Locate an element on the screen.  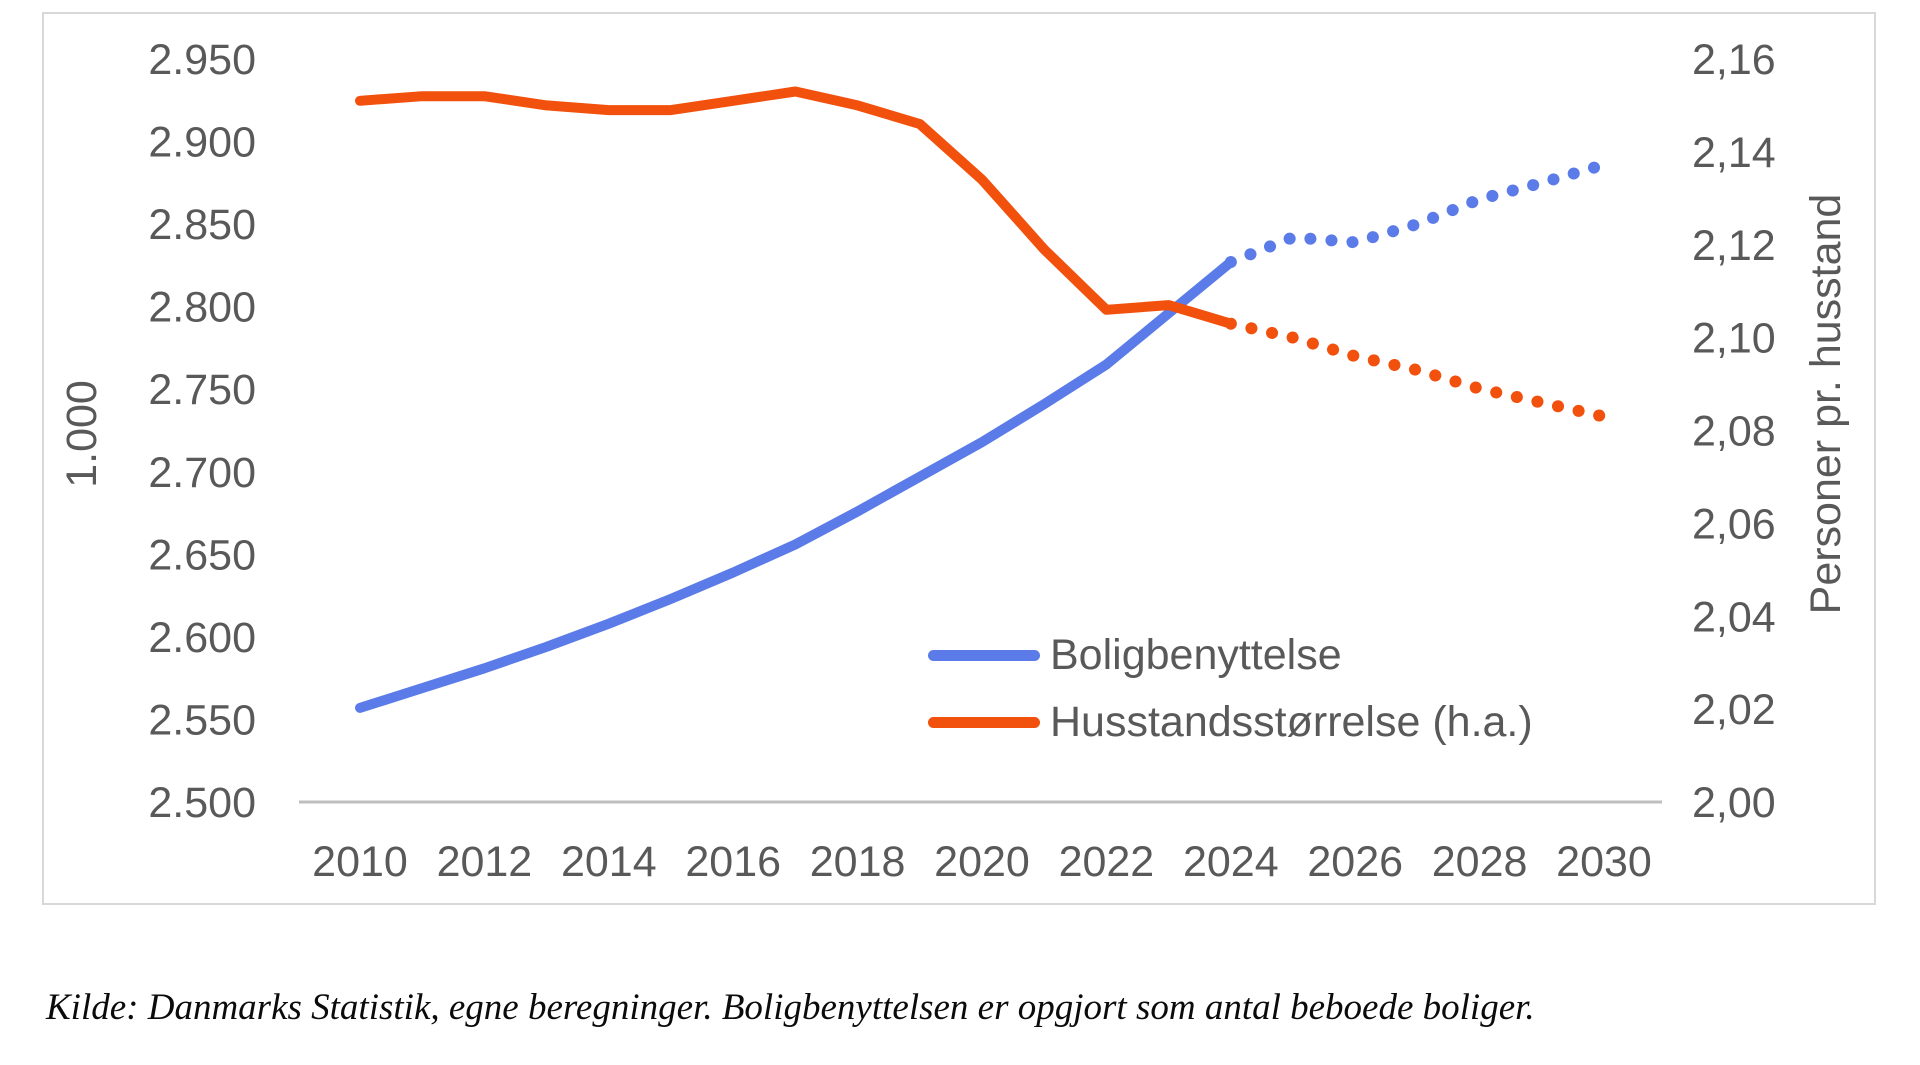
x-axis-tick: 2026 is located at coordinates (1355, 862).